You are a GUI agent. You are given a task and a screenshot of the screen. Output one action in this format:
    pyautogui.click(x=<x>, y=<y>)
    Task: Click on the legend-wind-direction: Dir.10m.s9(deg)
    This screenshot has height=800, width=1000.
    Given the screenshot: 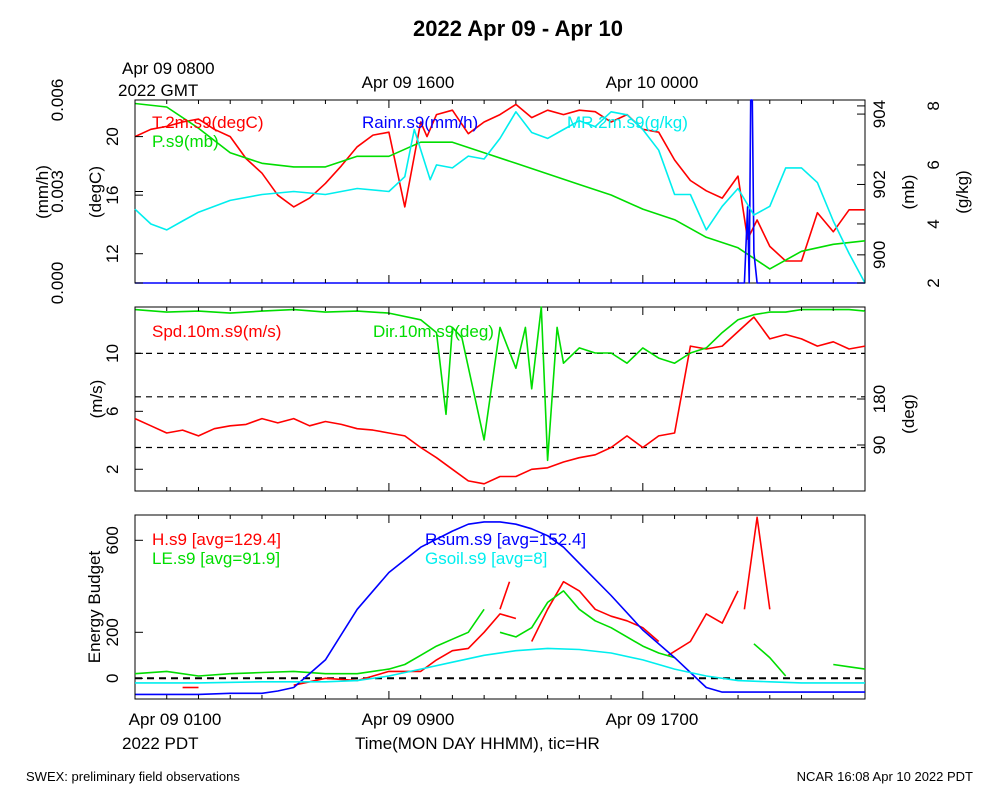 What is the action you would take?
    pyautogui.click(x=433, y=331)
    